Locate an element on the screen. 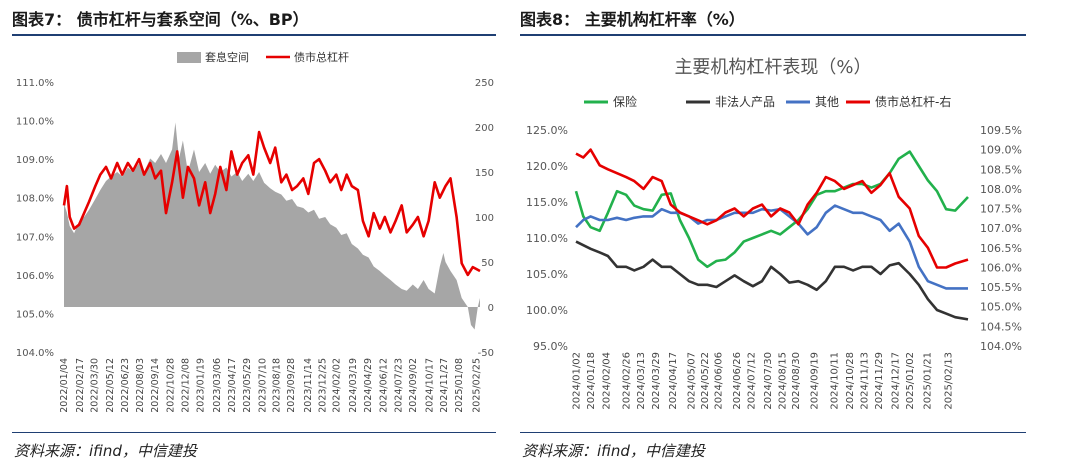 The width and height of the screenshot is (1080, 469). right-y2-tick-label: 105.0% is located at coordinates (1001, 307).